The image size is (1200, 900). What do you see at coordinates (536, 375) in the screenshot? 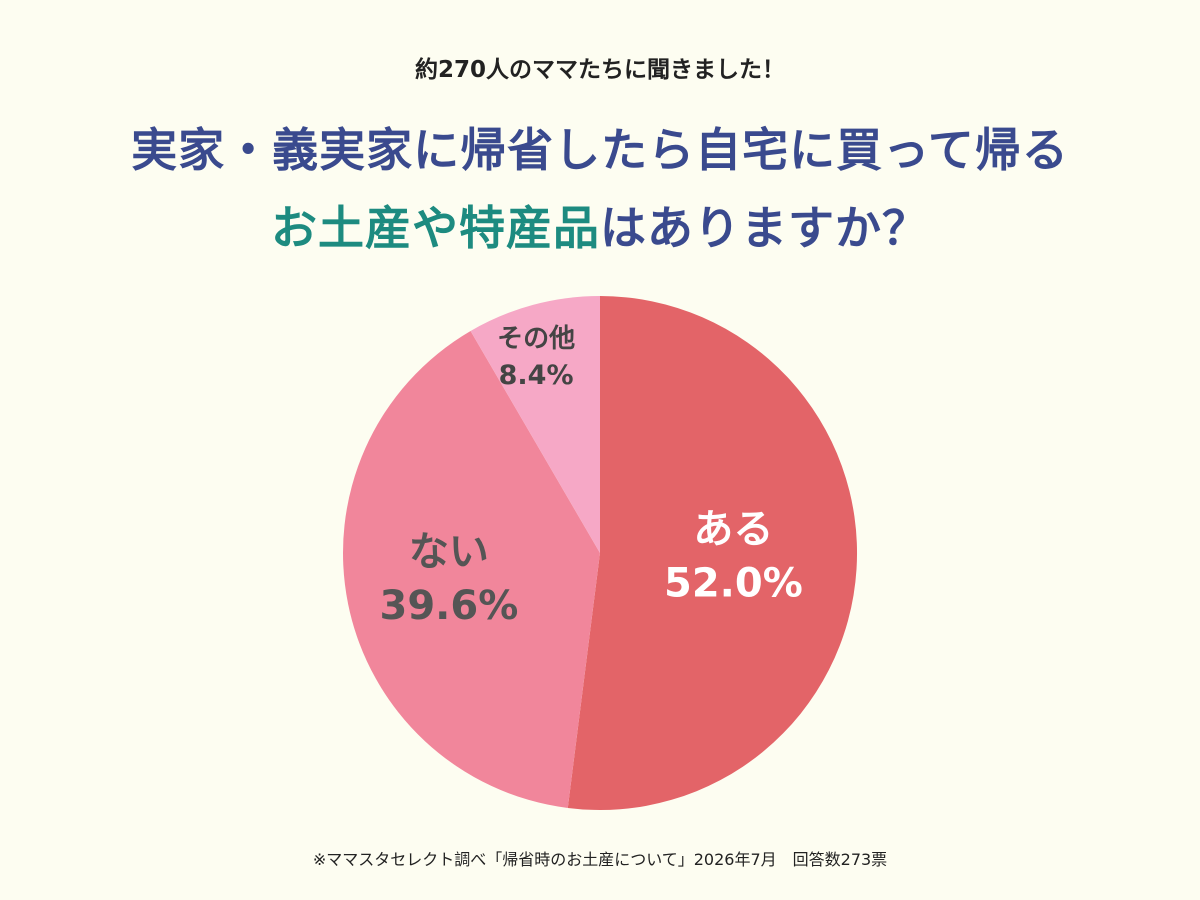
I see `slice-value-2: 8.4%` at bounding box center [536, 375].